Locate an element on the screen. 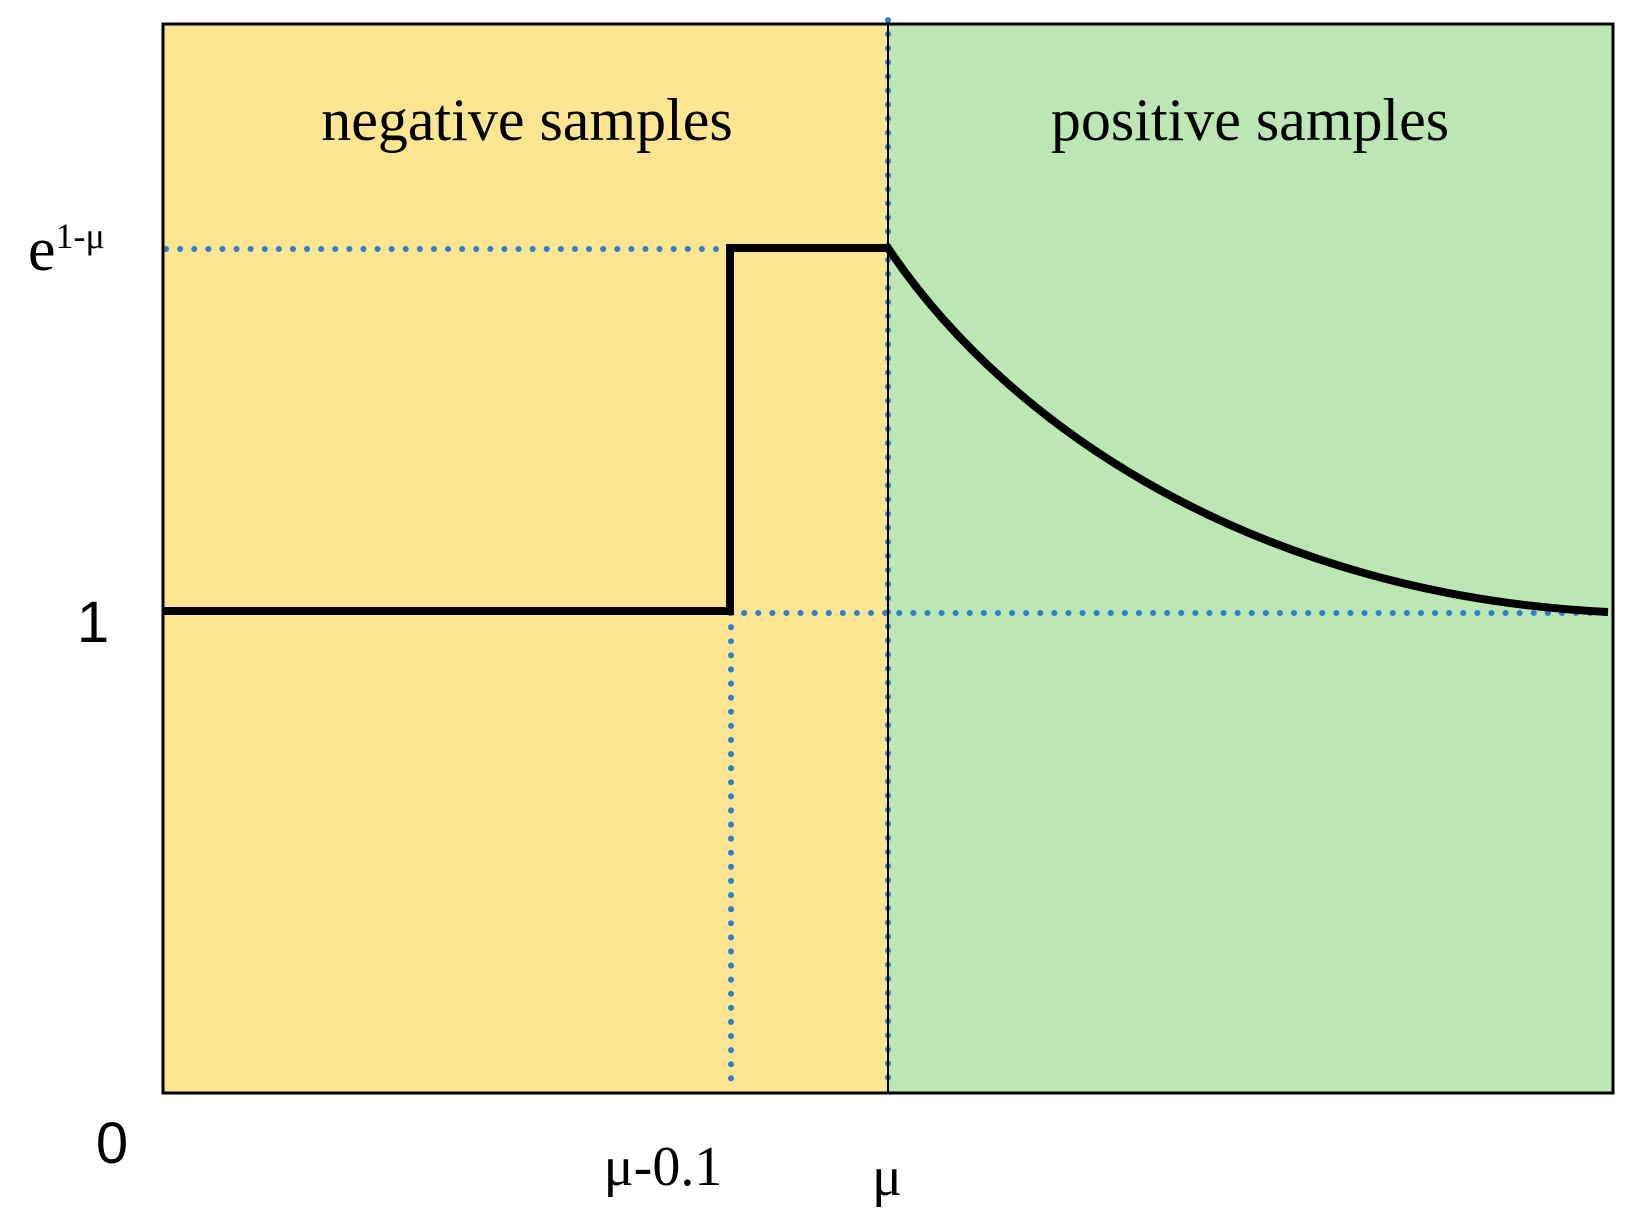 The image size is (1633, 1226). x-tick-mu-minus-0.1: μ-0.1 is located at coordinates (663, 1167).